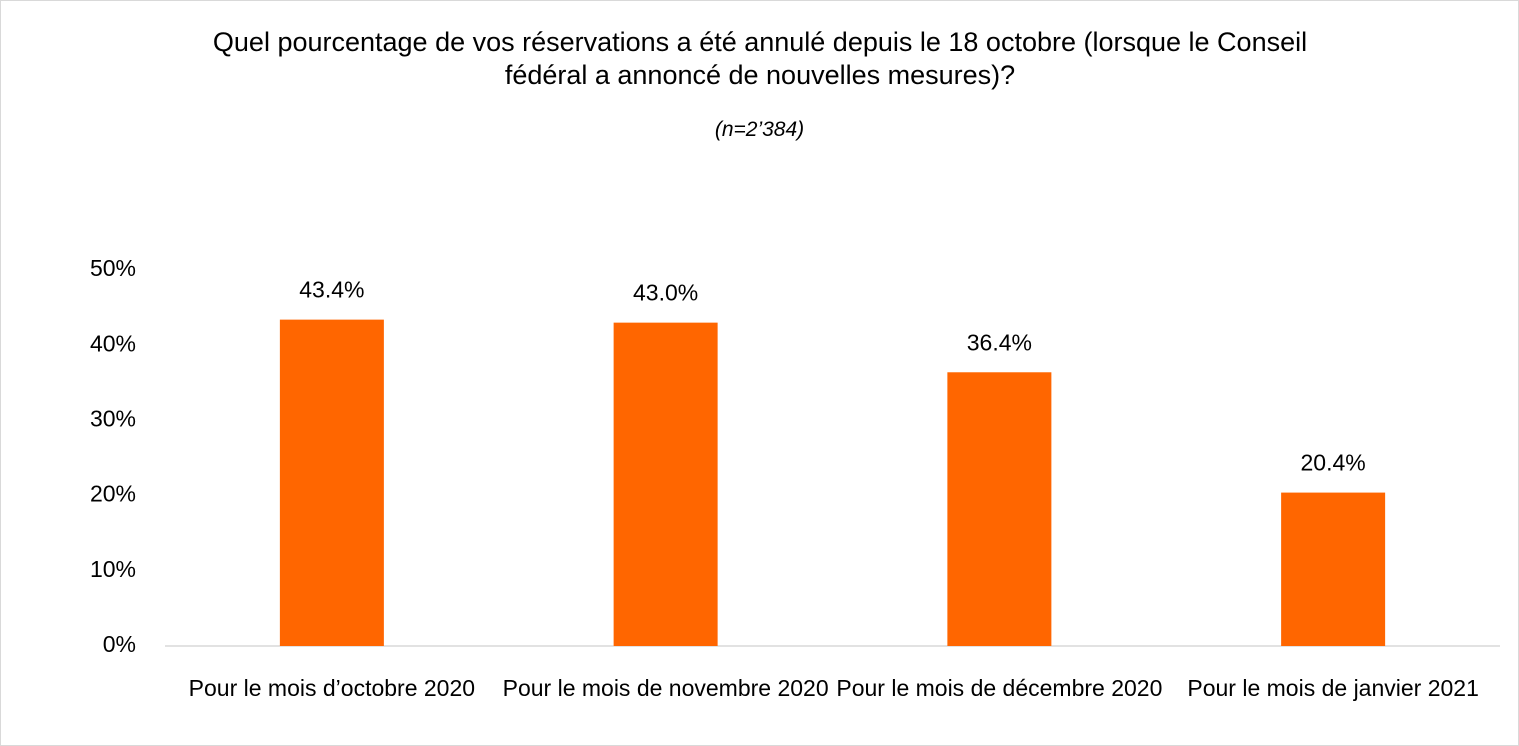  Describe the element at coordinates (113, 343) in the screenshot. I see `y-tick-label: 40%` at that location.